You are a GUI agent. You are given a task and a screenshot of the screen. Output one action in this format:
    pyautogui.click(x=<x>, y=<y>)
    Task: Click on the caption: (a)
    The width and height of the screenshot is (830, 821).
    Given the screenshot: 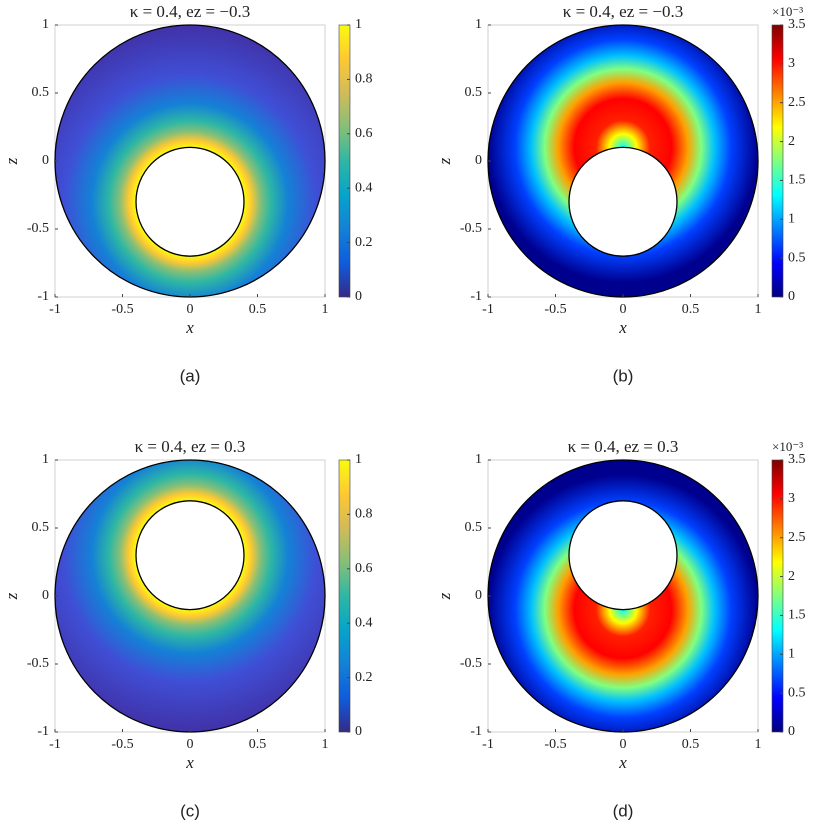 What is the action you would take?
    pyautogui.click(x=190, y=375)
    